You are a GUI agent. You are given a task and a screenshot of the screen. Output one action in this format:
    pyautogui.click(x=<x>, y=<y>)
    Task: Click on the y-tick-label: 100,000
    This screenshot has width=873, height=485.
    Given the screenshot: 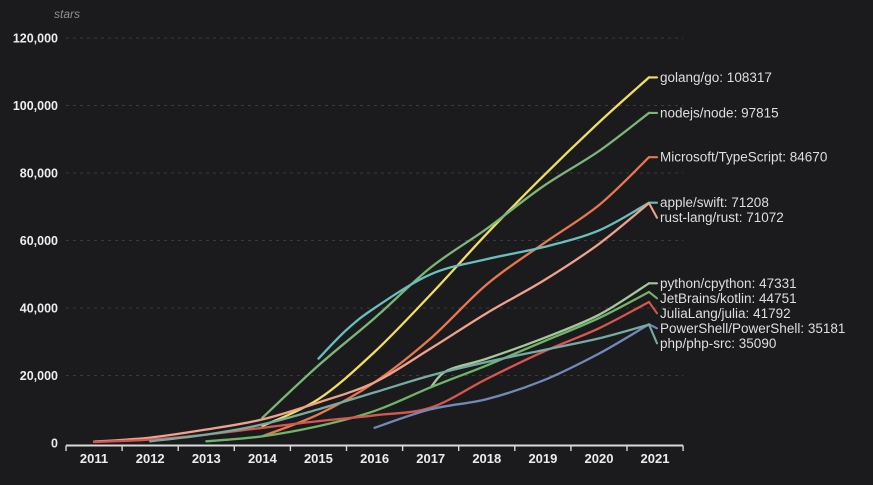 What is the action you would take?
    pyautogui.click(x=35, y=106)
    